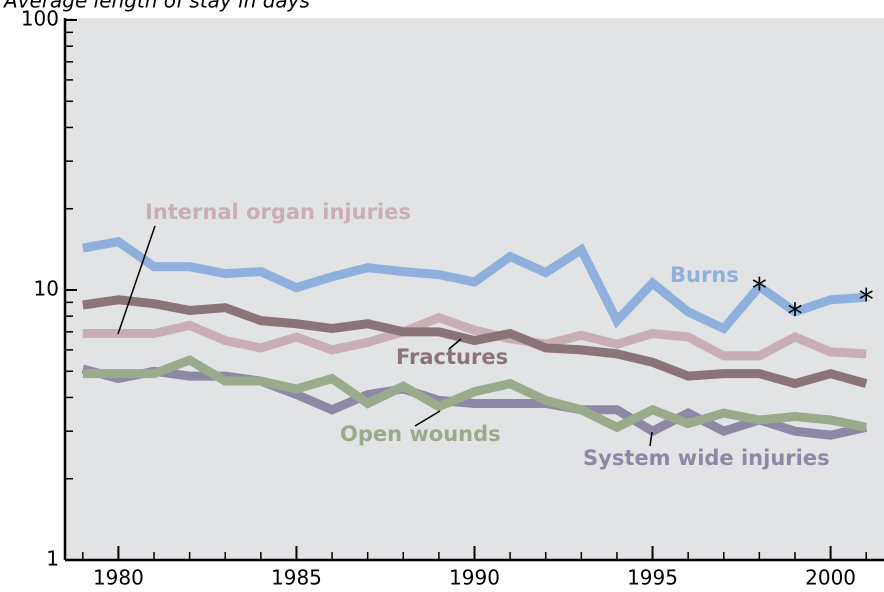 Image resolution: width=884 pixels, height=592 pixels. Describe the element at coordinates (296, 578) in the screenshot. I see `x-tick-label: 1985` at that location.